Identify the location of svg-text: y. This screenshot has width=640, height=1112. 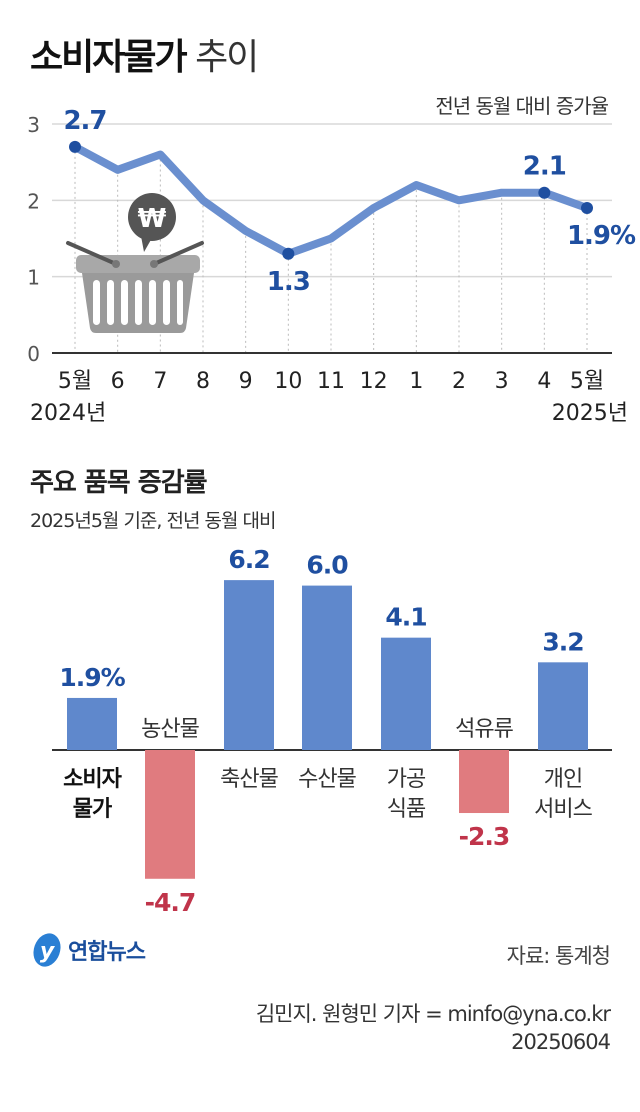
(48, 951).